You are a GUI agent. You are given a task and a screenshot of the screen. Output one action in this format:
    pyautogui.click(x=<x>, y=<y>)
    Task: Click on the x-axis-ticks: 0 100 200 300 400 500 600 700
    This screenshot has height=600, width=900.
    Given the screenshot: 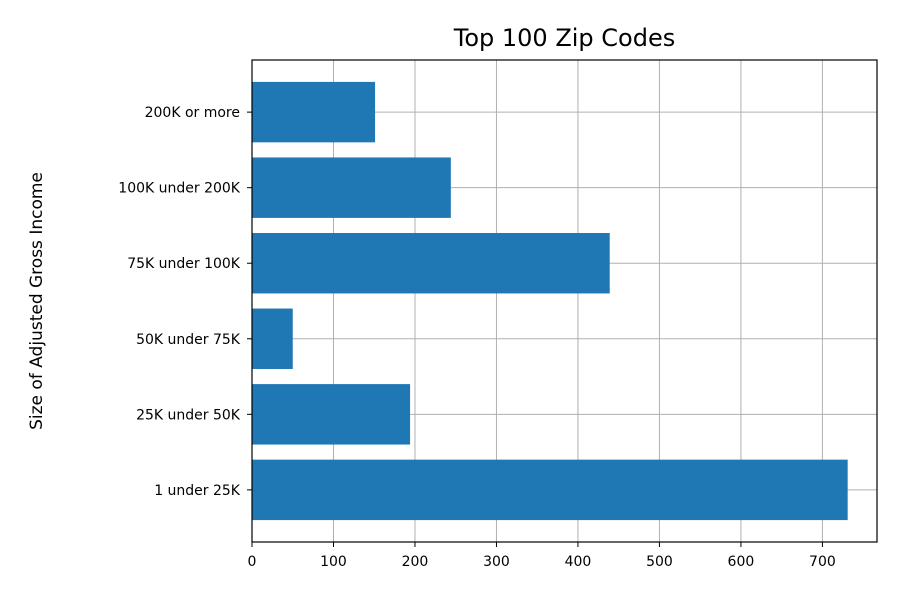 What is the action you would take?
    pyautogui.click(x=542, y=556)
    